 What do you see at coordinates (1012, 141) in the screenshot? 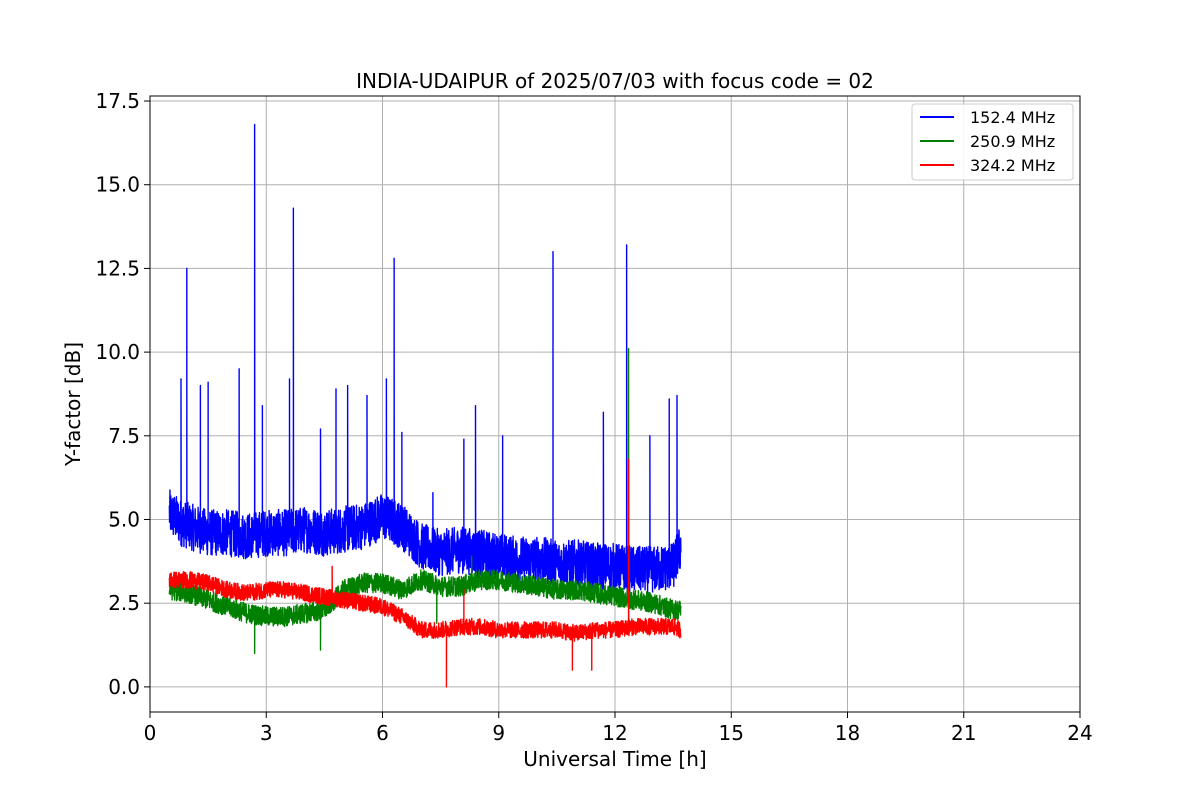
I see `legend-label: 250.9 MHz` at bounding box center [1012, 141].